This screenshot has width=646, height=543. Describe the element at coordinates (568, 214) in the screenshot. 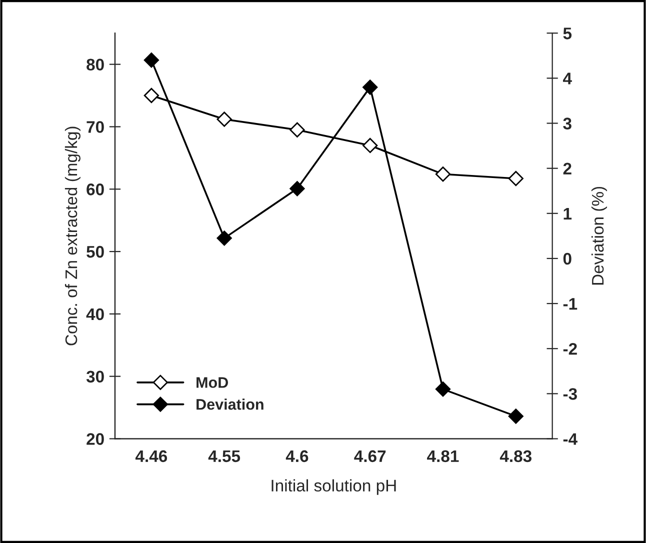

I see `y2-tick-label: 1` at that location.